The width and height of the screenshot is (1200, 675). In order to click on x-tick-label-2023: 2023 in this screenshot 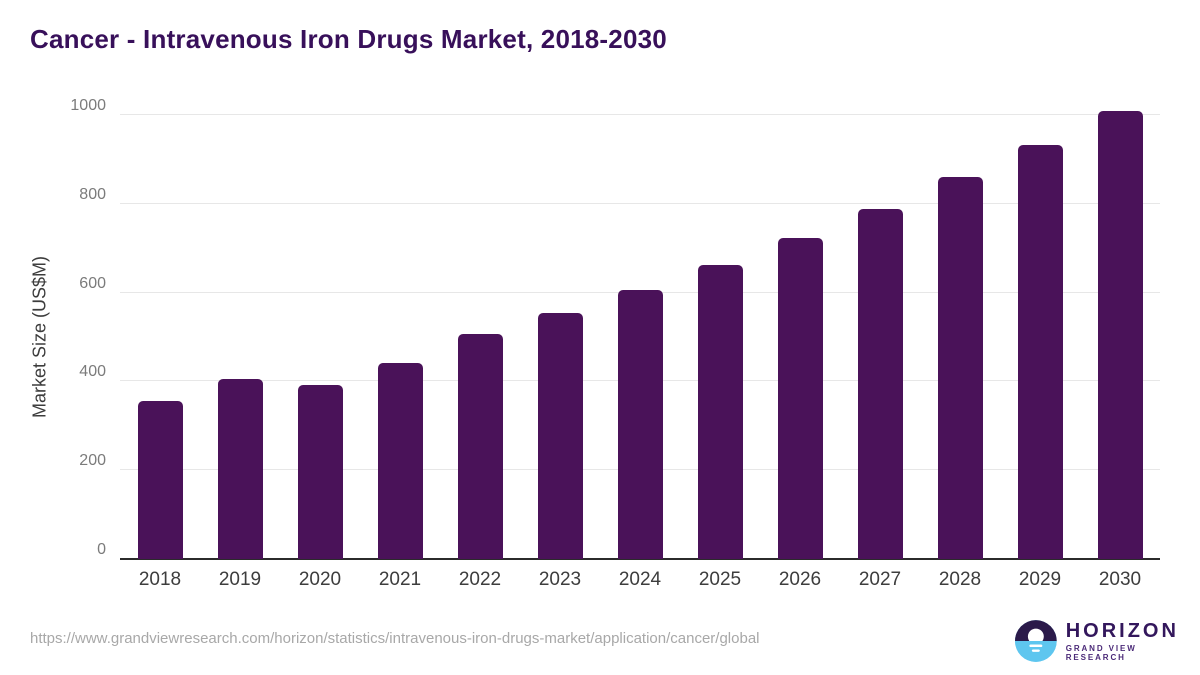, I will do `click(560, 579)`.